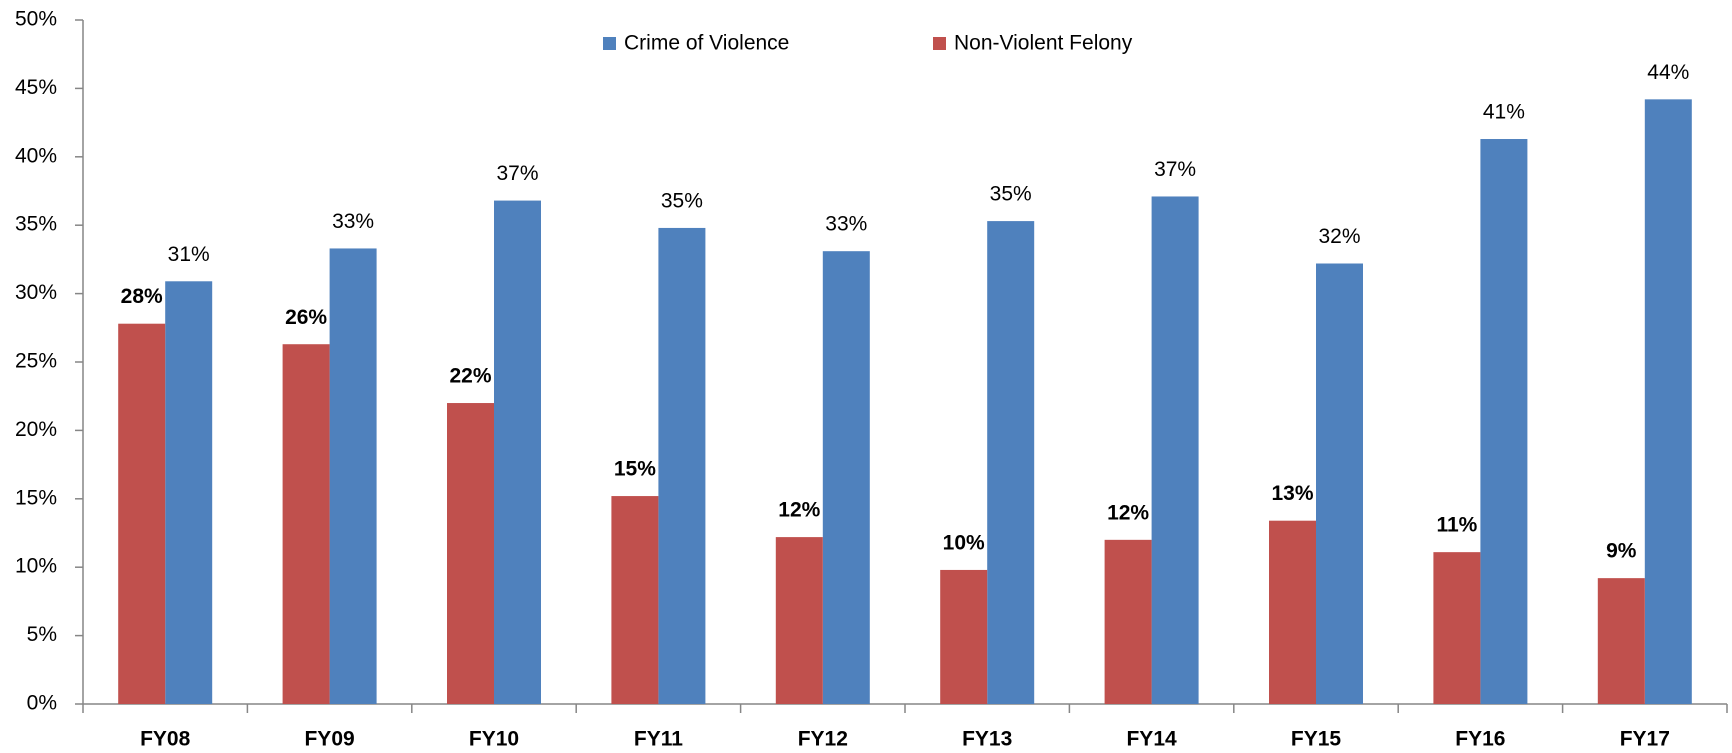 The width and height of the screenshot is (1732, 753). I want to click on data-label: 22%, so click(470, 376).